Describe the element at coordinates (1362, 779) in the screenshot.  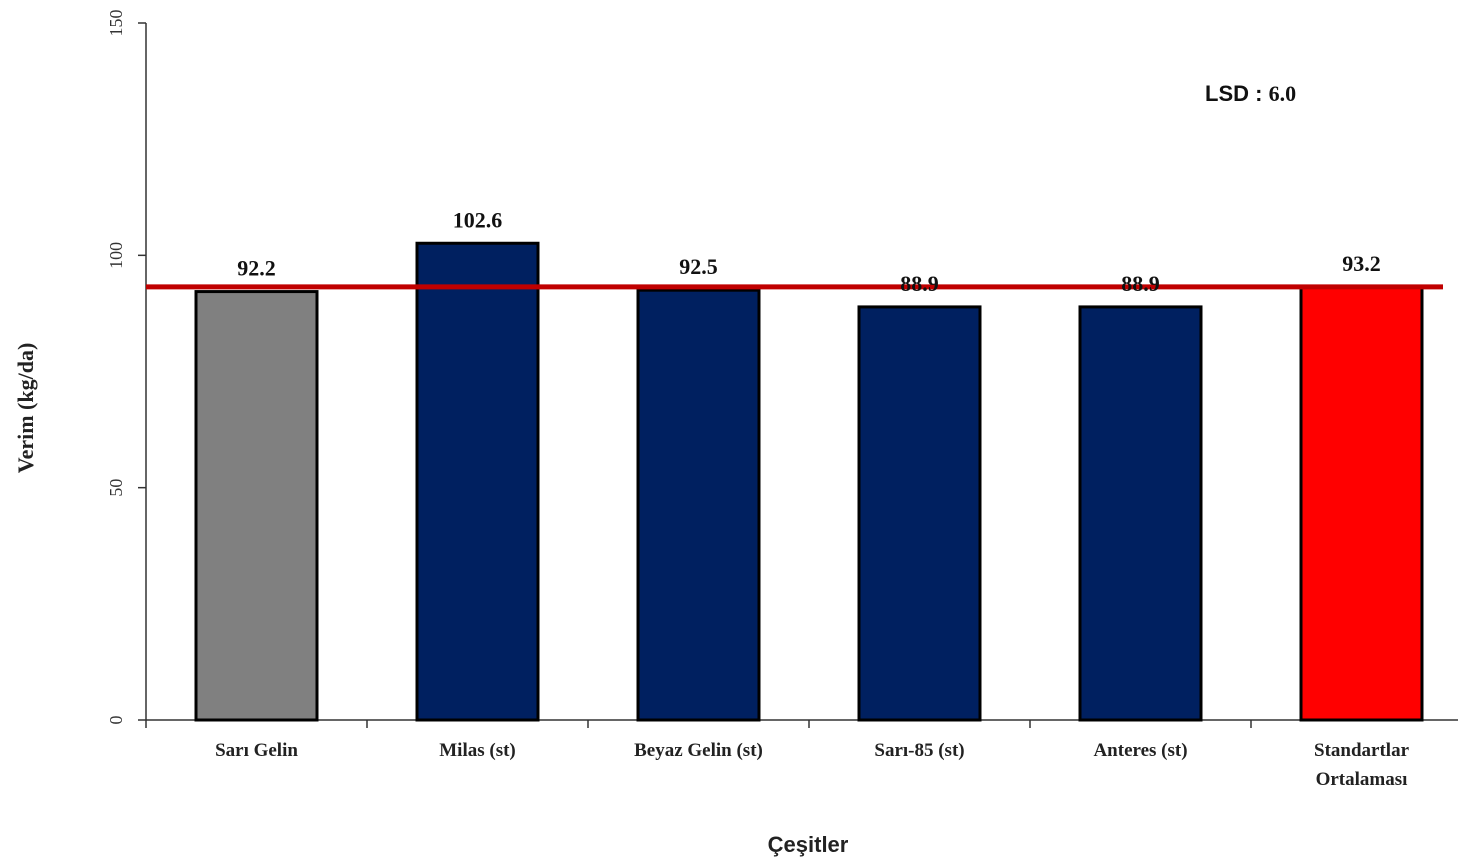
I see `x-tick-label: Ortalaması` at that location.